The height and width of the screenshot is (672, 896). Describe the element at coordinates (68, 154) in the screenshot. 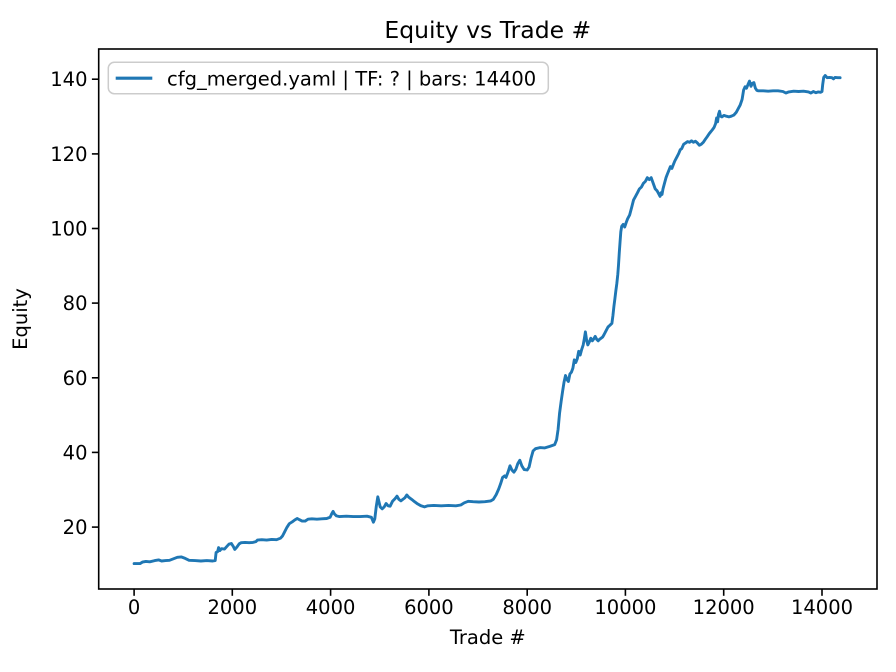

I see `y-tick-label: 120` at that location.